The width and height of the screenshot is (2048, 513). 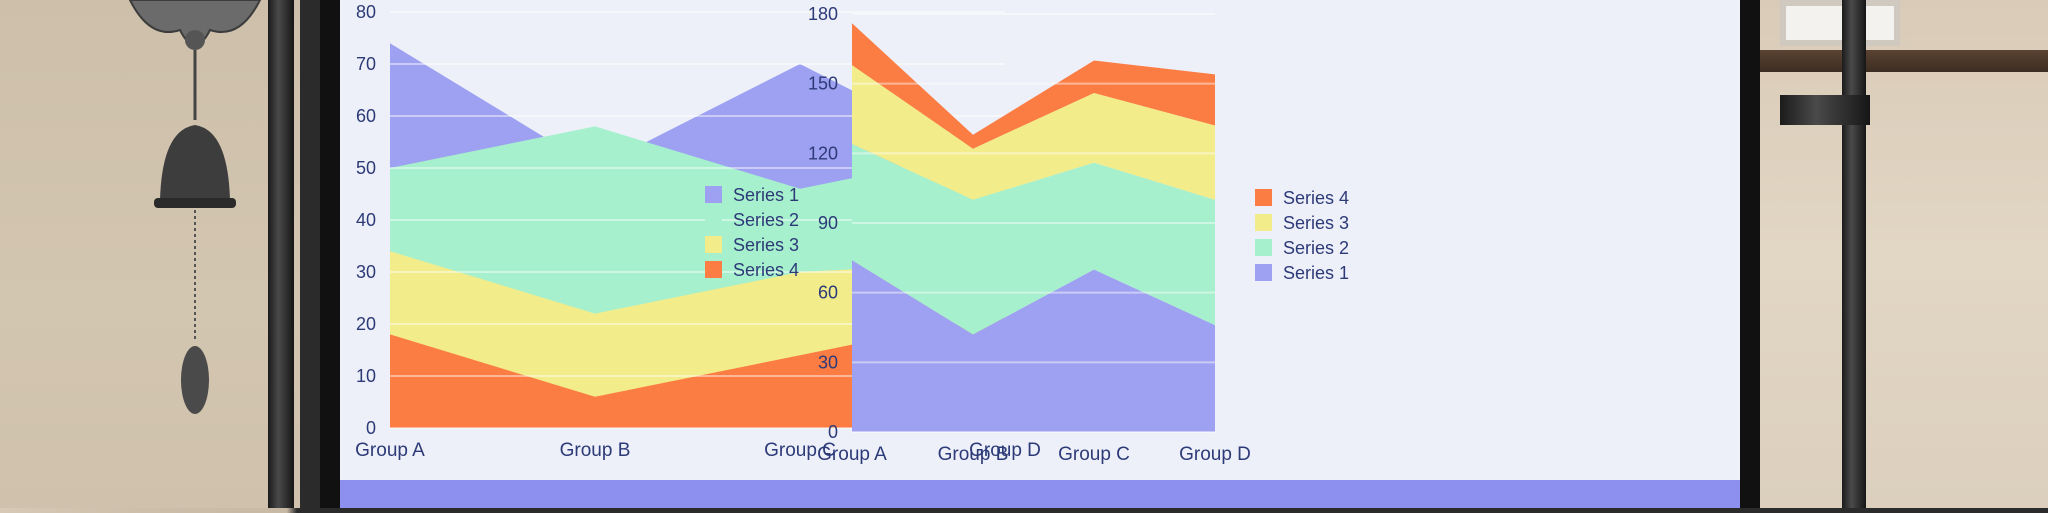 I want to click on picture-frame, so click(x=1840, y=23).